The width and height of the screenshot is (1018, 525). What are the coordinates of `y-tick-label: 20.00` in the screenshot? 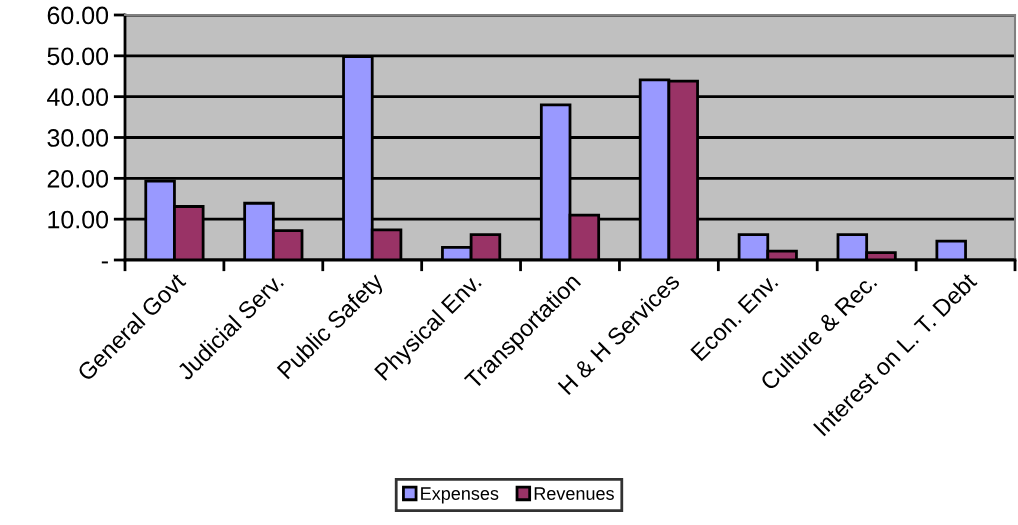 It's located at (78, 178).